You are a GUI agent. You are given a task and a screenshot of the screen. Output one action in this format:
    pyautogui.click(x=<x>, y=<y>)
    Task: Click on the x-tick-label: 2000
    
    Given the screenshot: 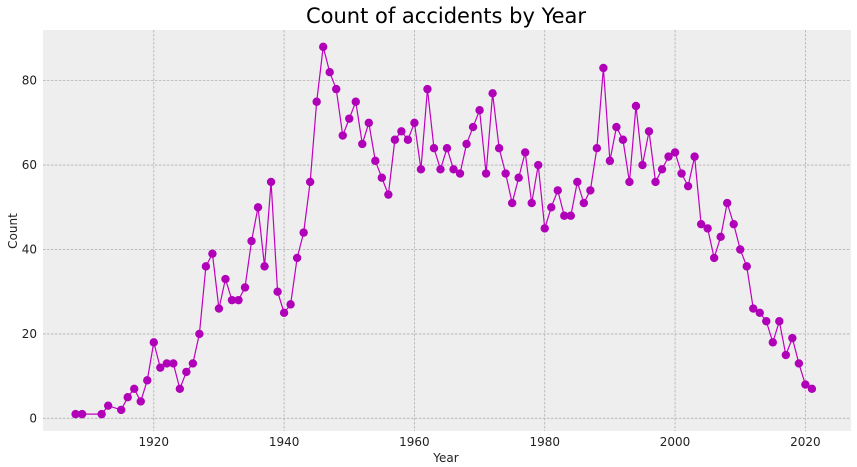 What is the action you would take?
    pyautogui.click(x=675, y=442)
    